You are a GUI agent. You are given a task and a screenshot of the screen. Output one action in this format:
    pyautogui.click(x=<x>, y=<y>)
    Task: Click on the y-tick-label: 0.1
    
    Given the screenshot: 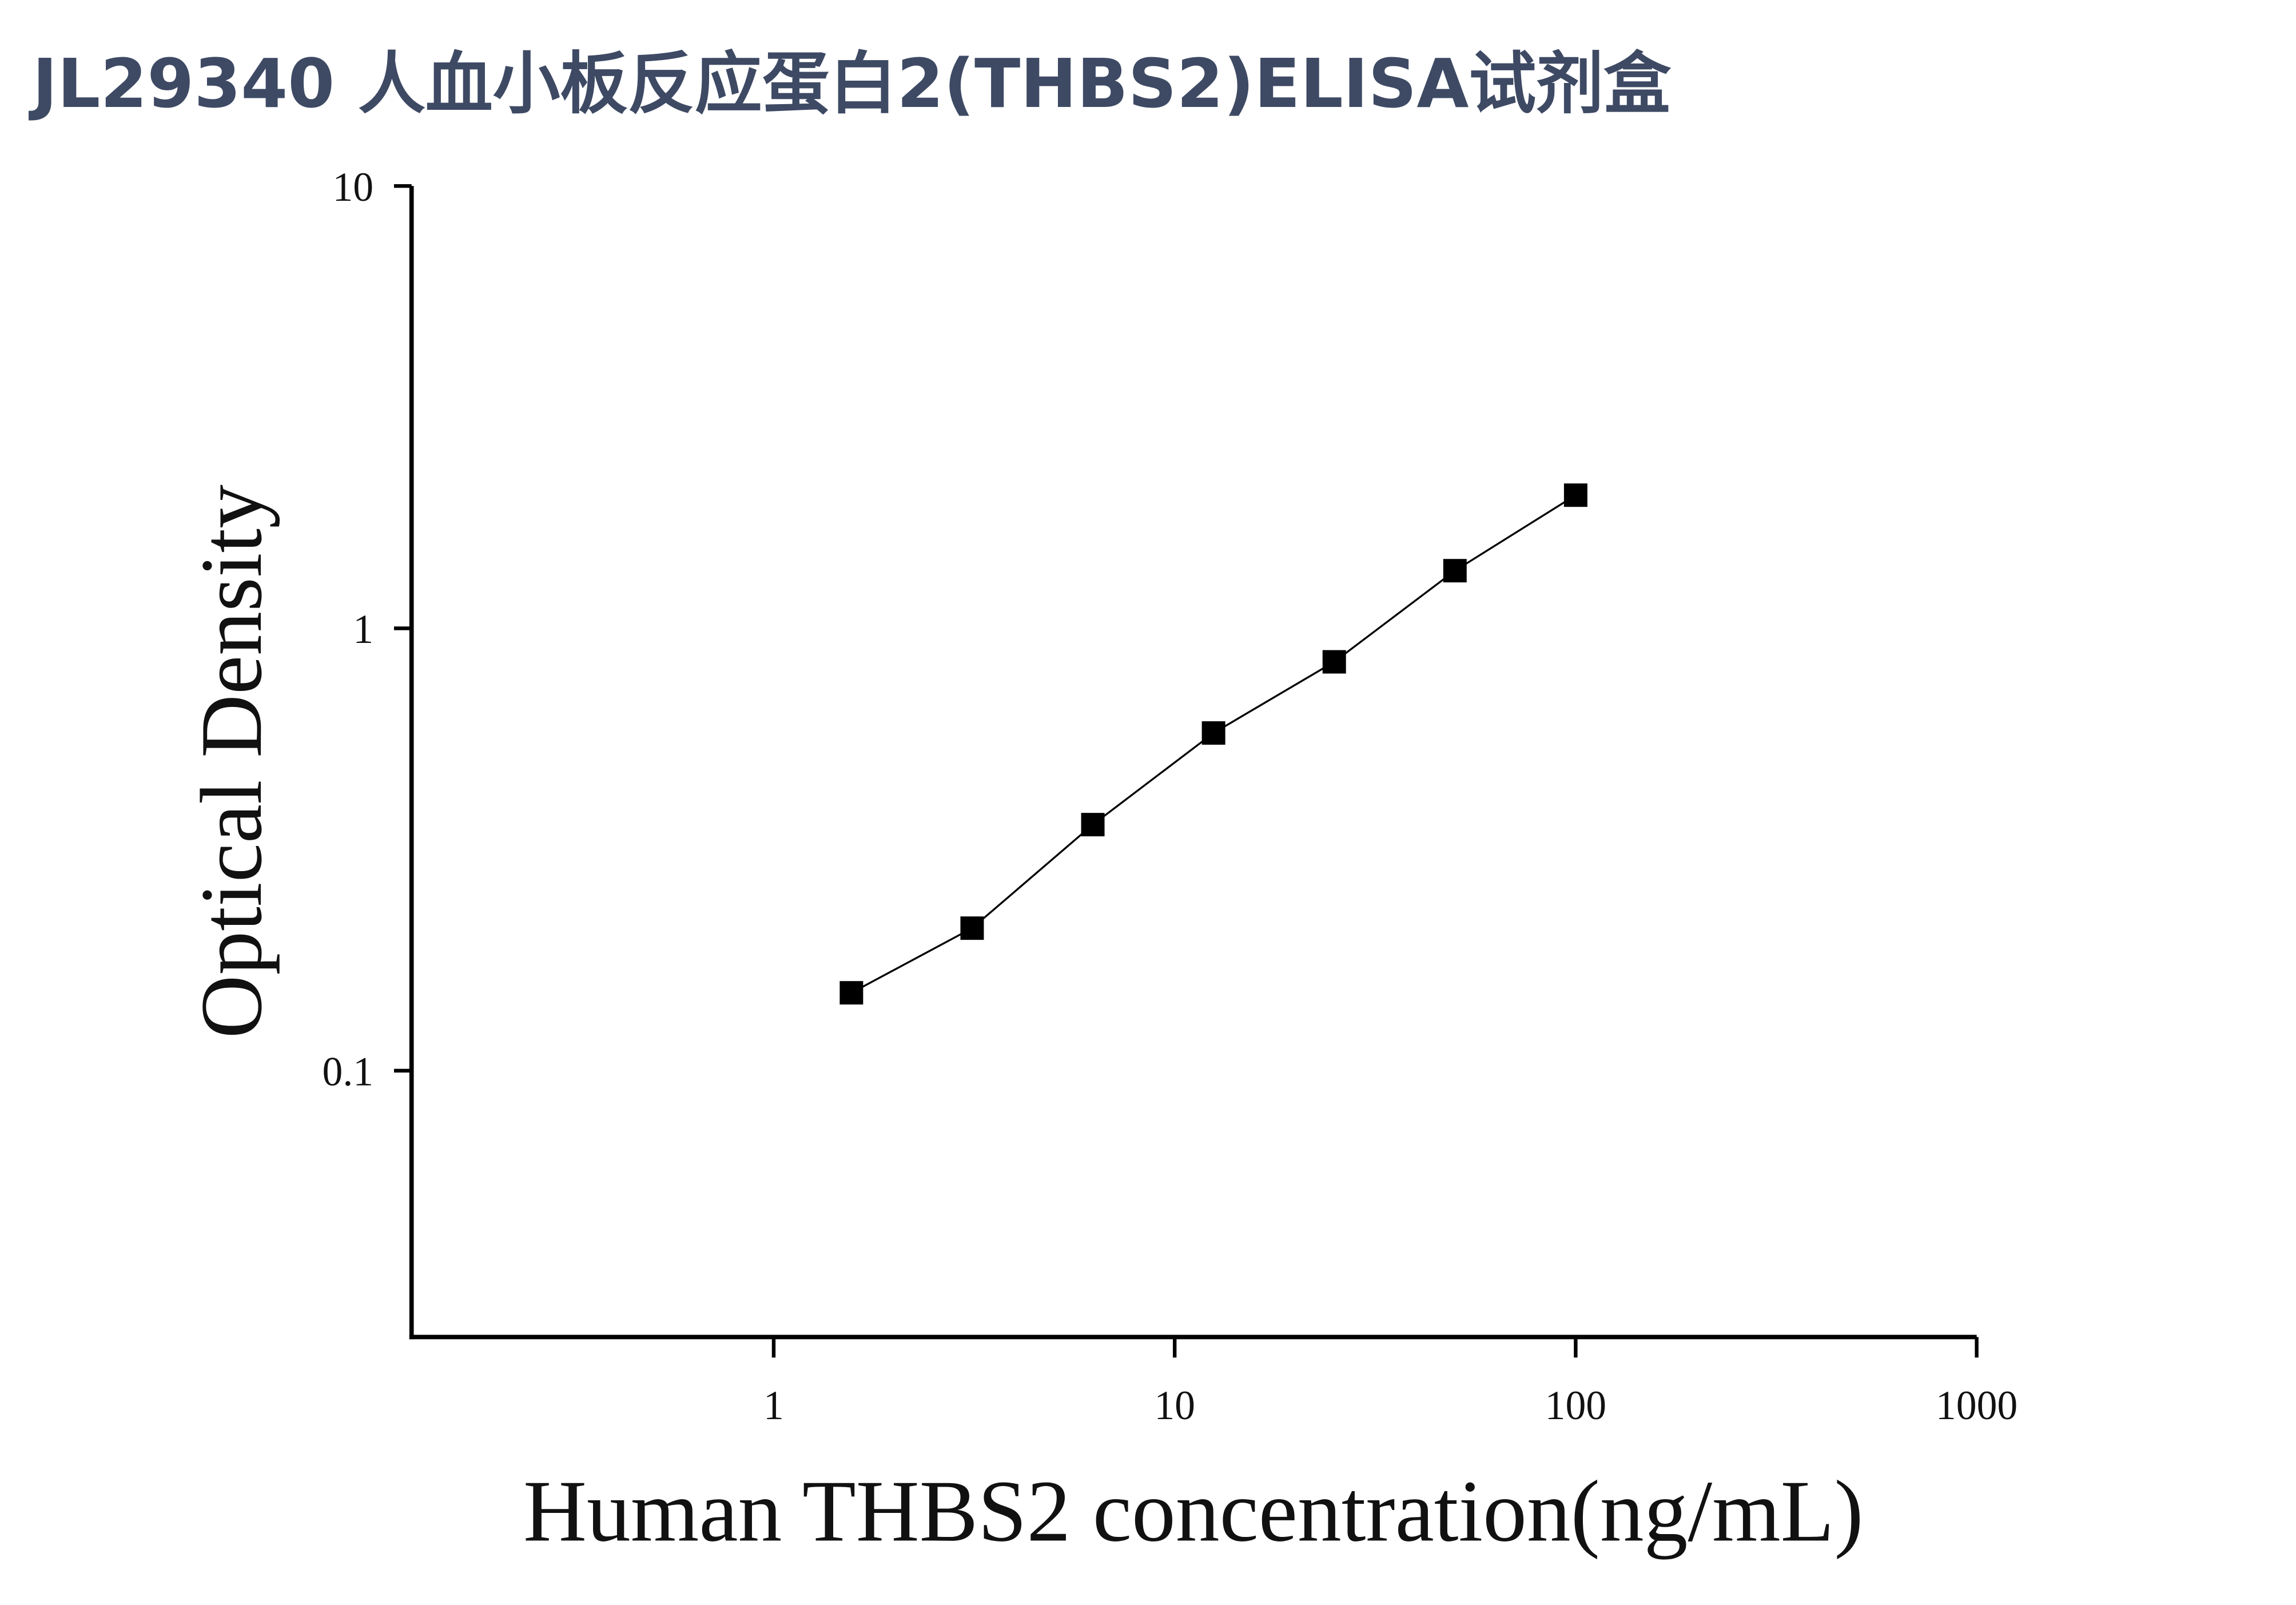 What is the action you would take?
    pyautogui.click(x=349, y=1071)
    